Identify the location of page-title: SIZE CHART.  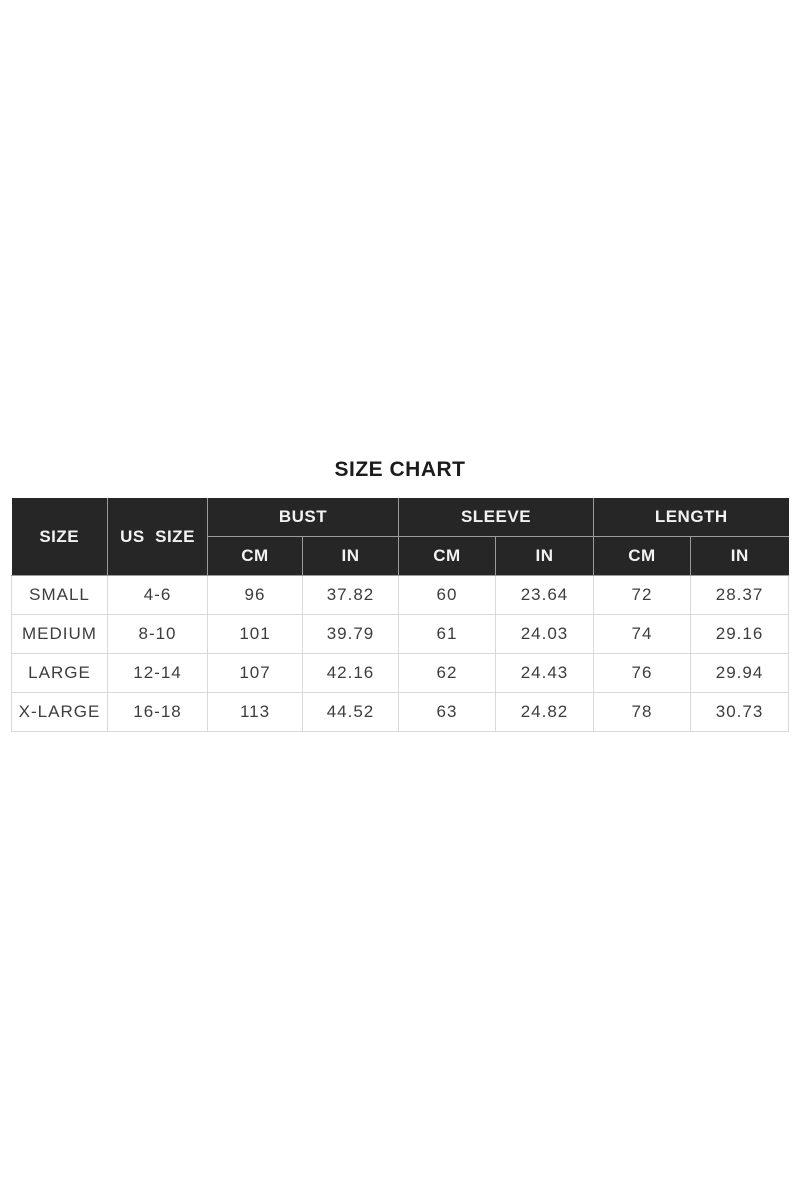
(400, 469).